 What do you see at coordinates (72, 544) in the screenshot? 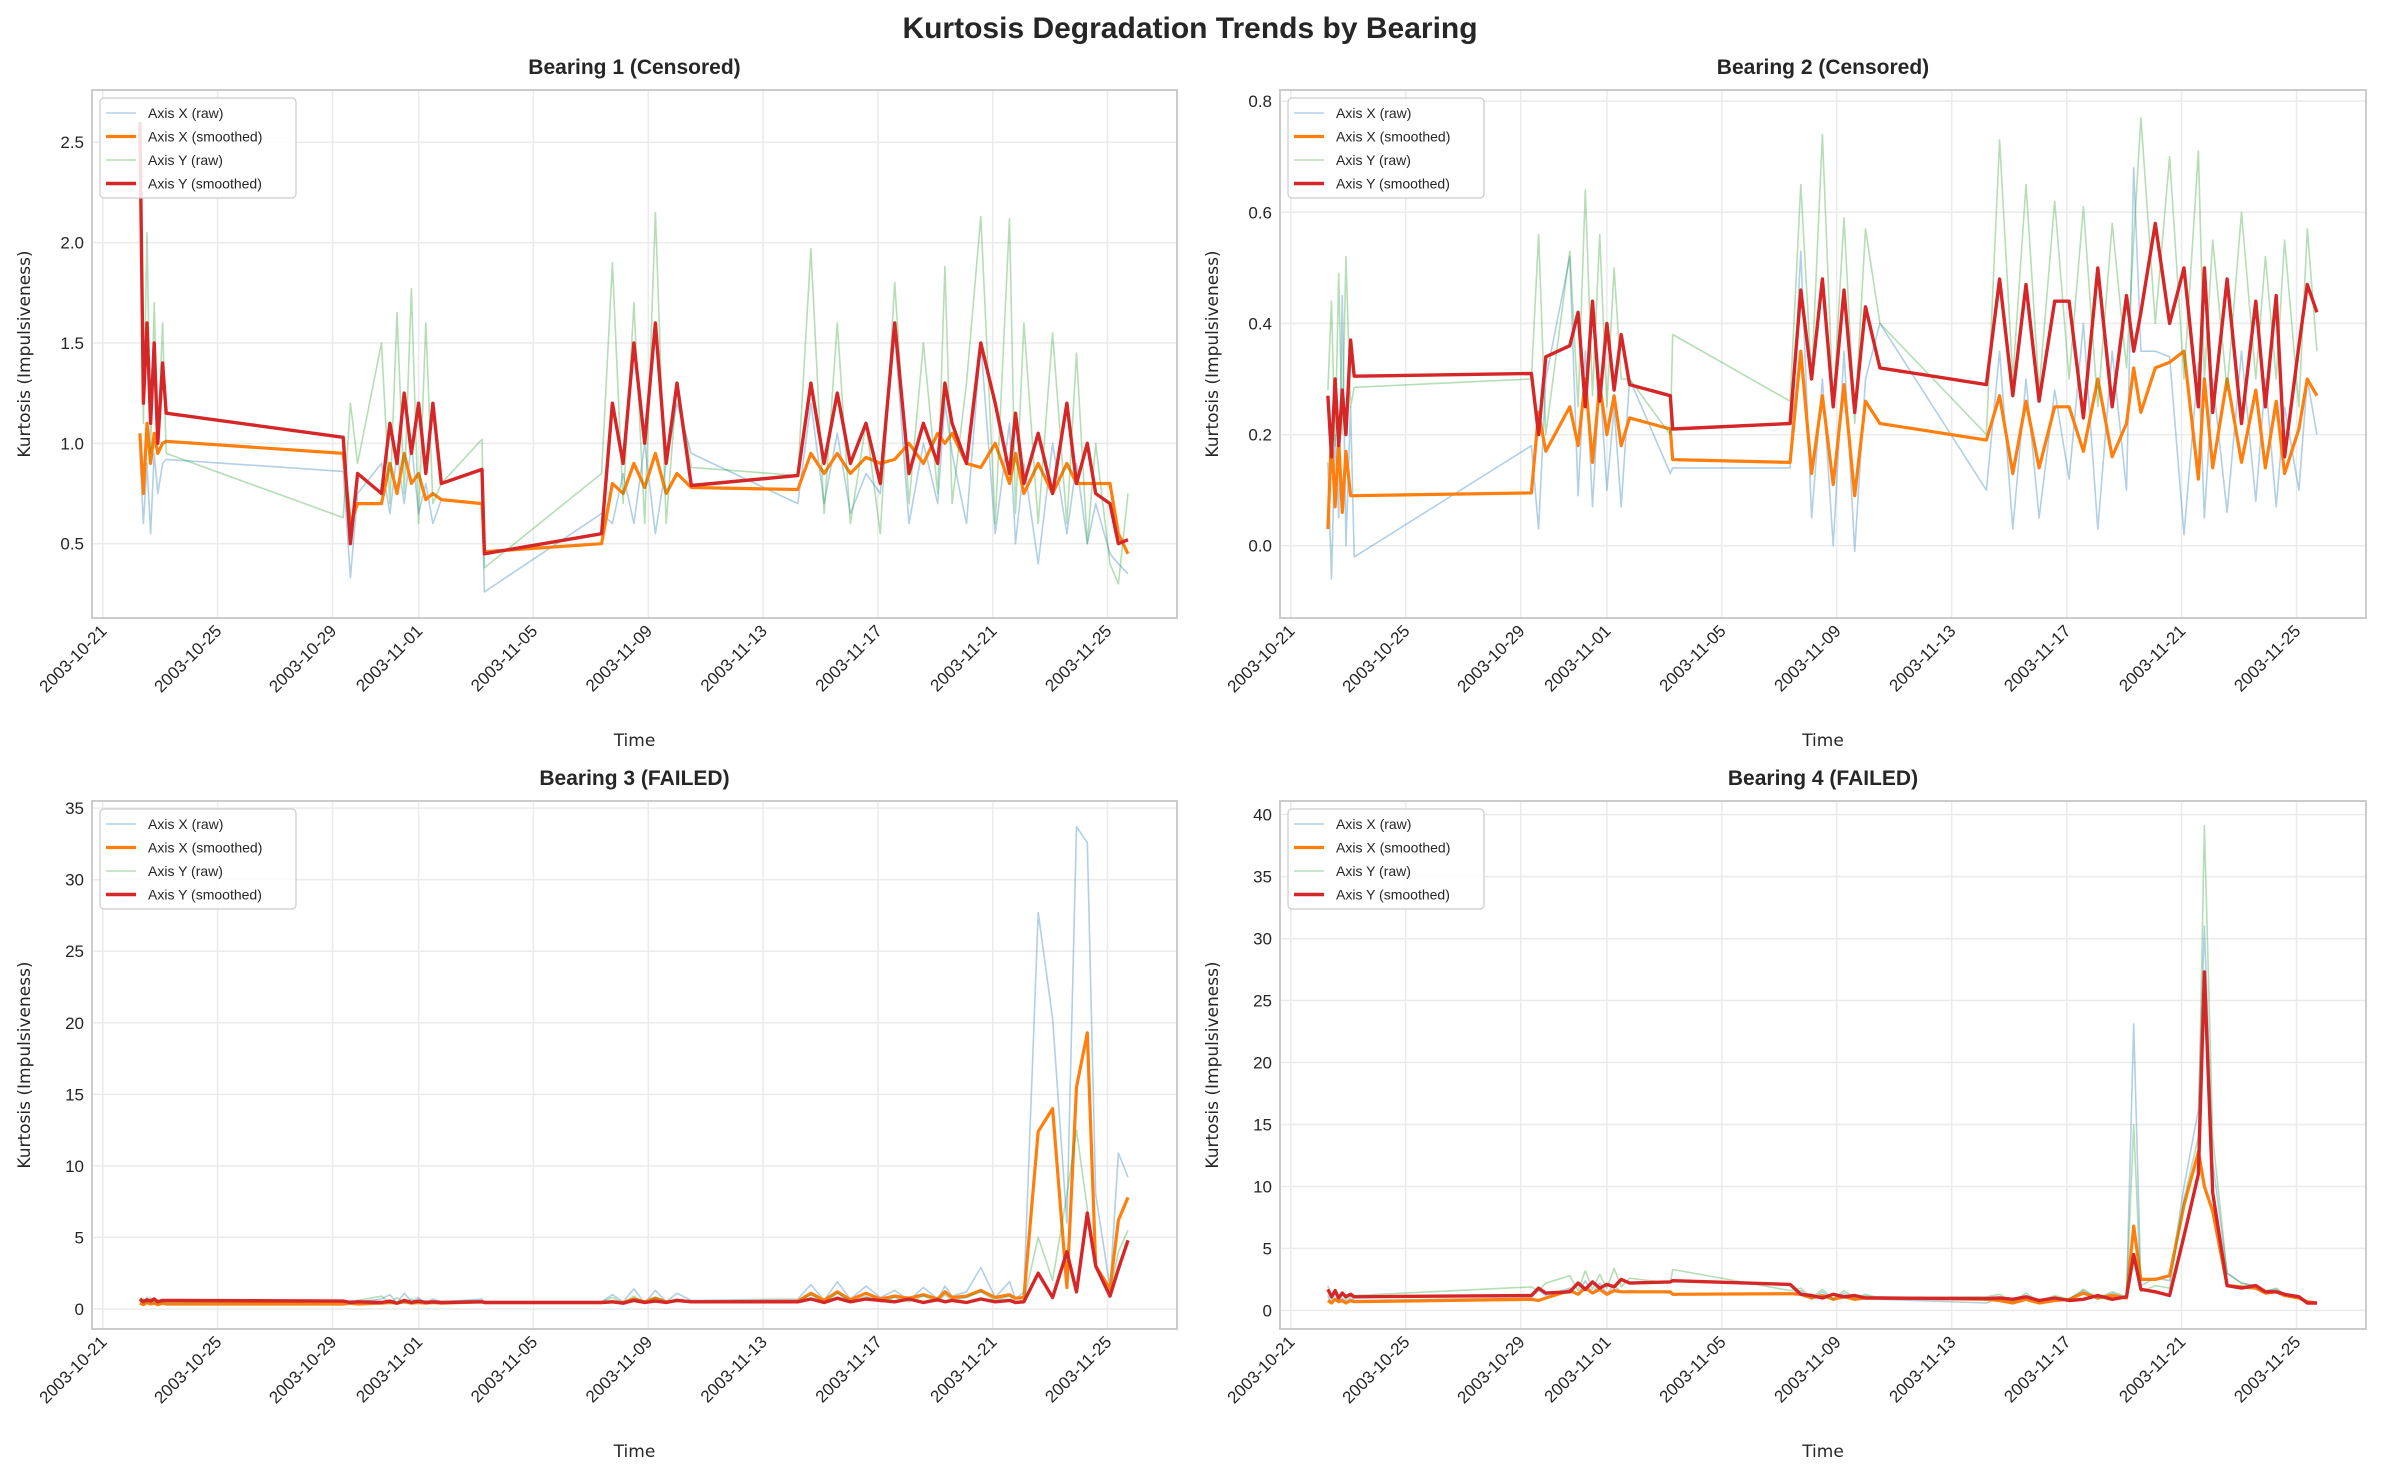
I see `y-tick-label: 0.5` at bounding box center [72, 544].